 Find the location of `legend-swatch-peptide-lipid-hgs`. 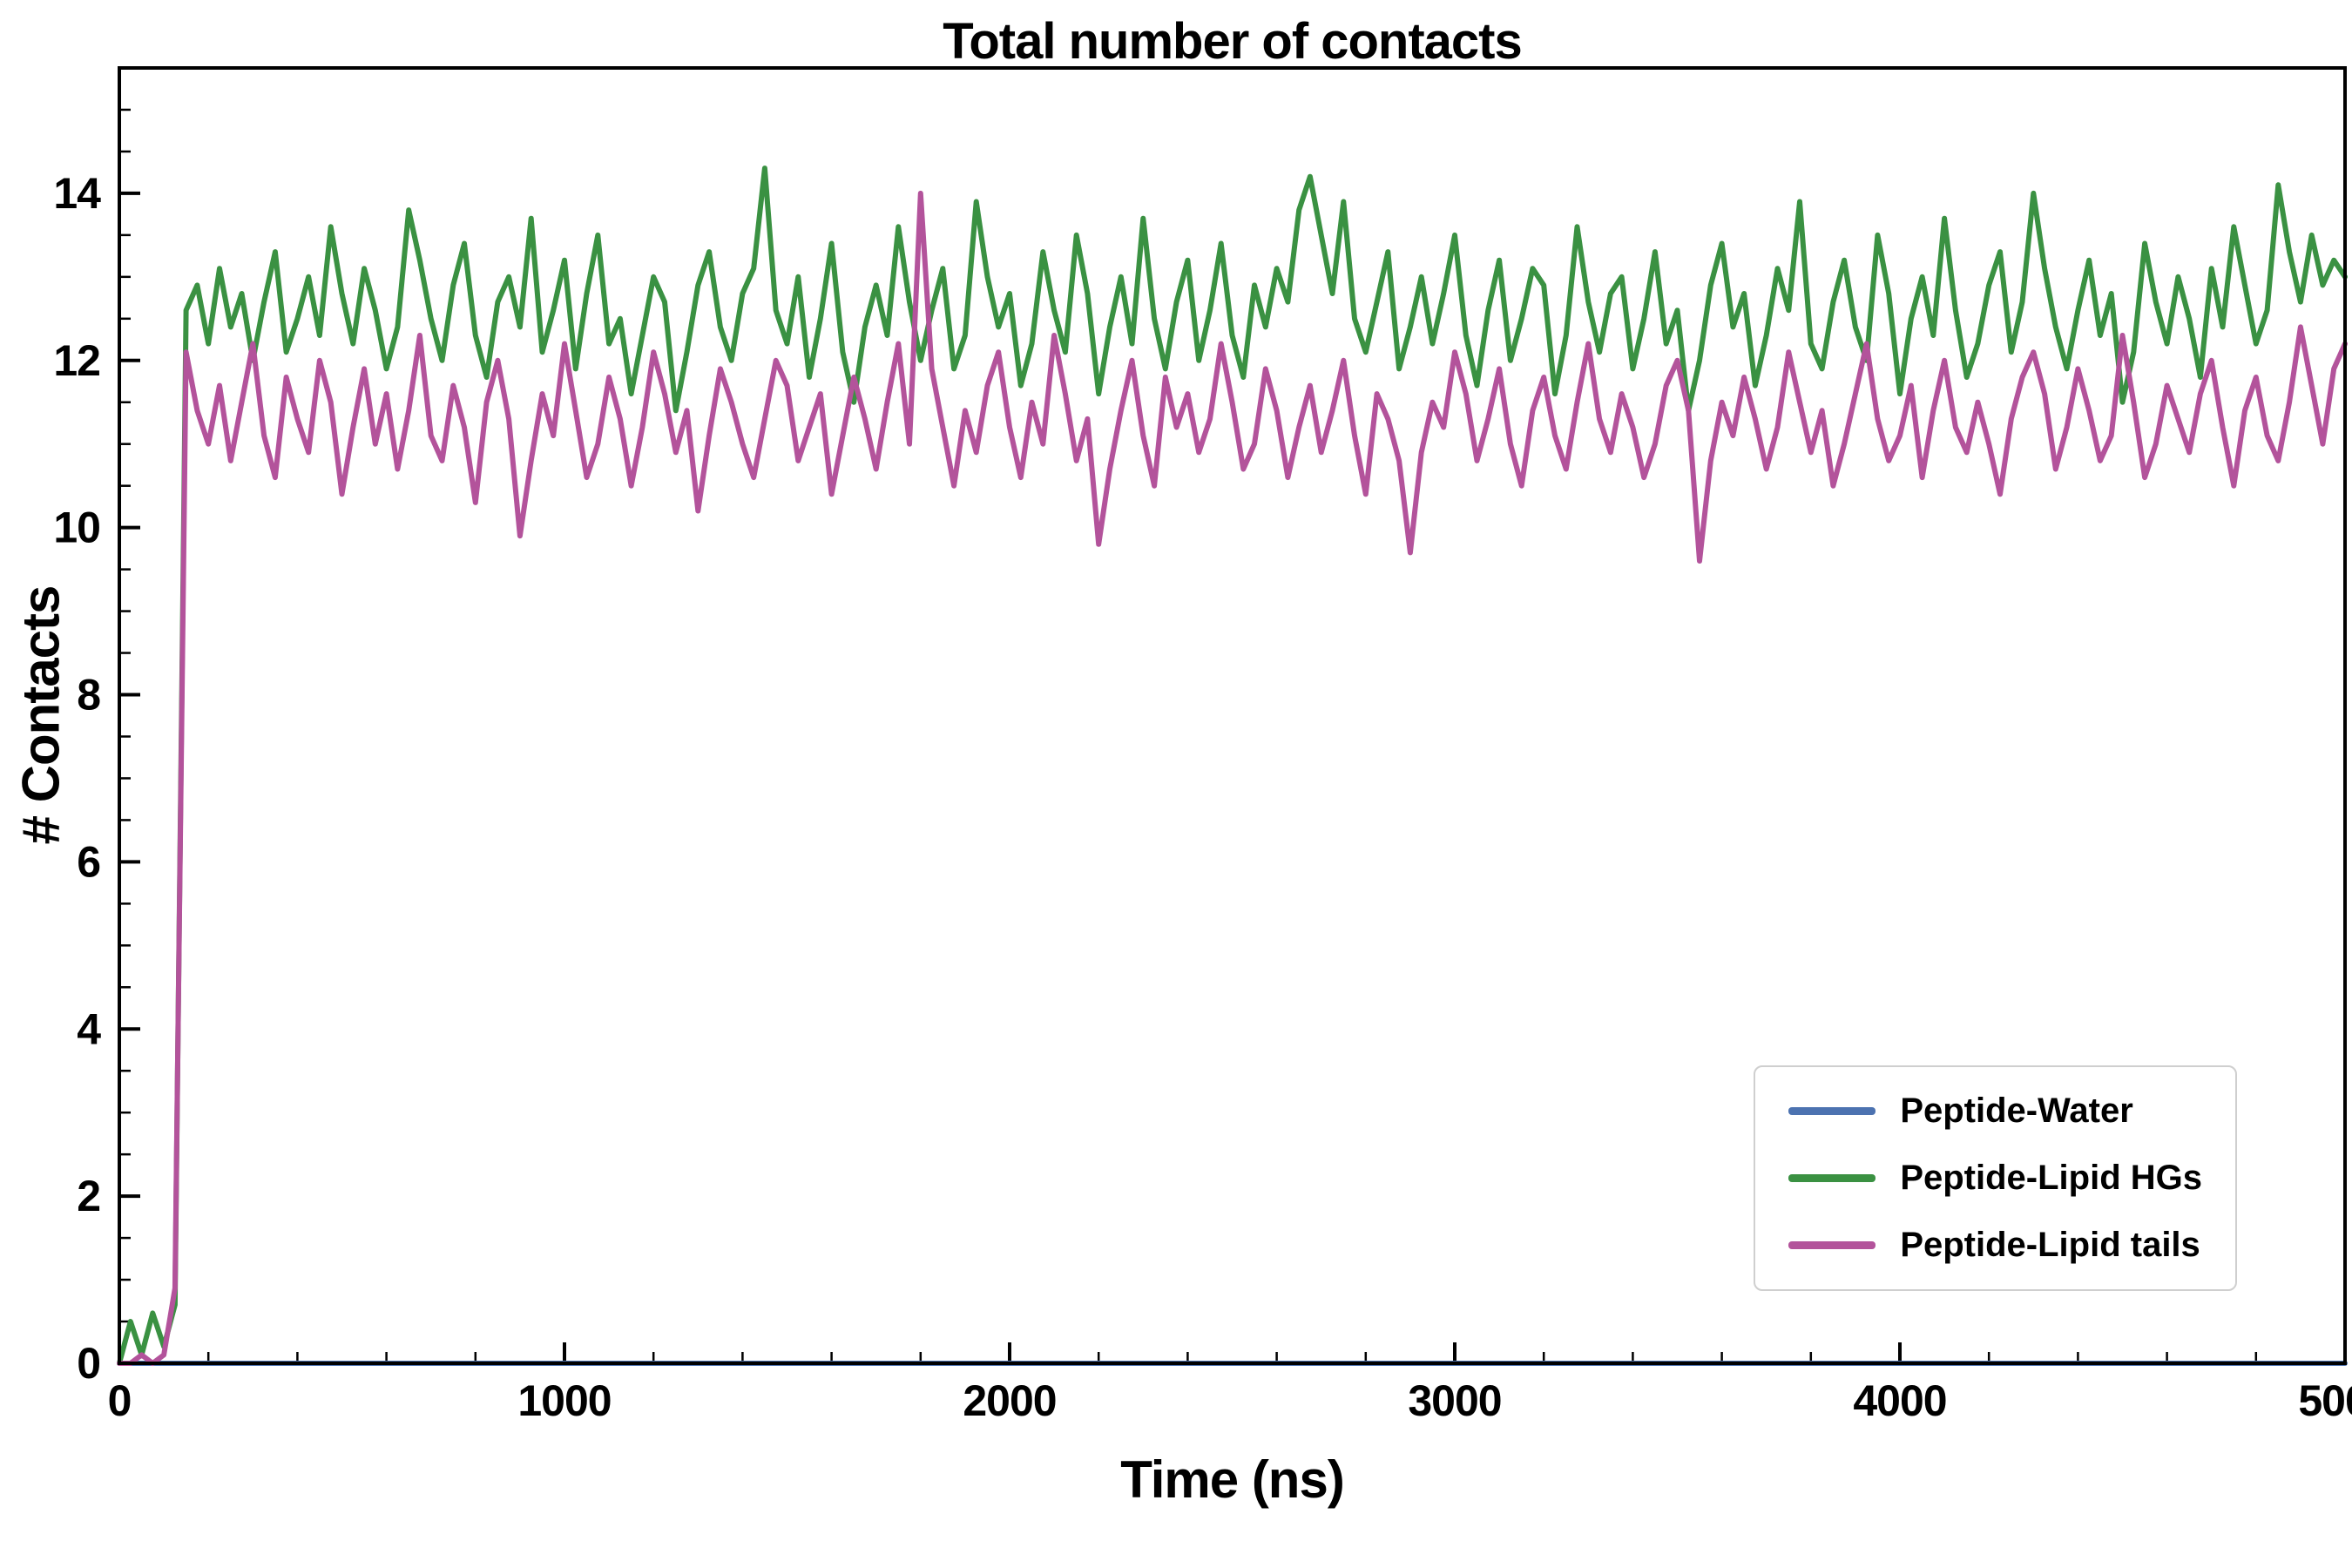

legend-swatch-peptide-lipid-hgs is located at coordinates (1832, 1178).